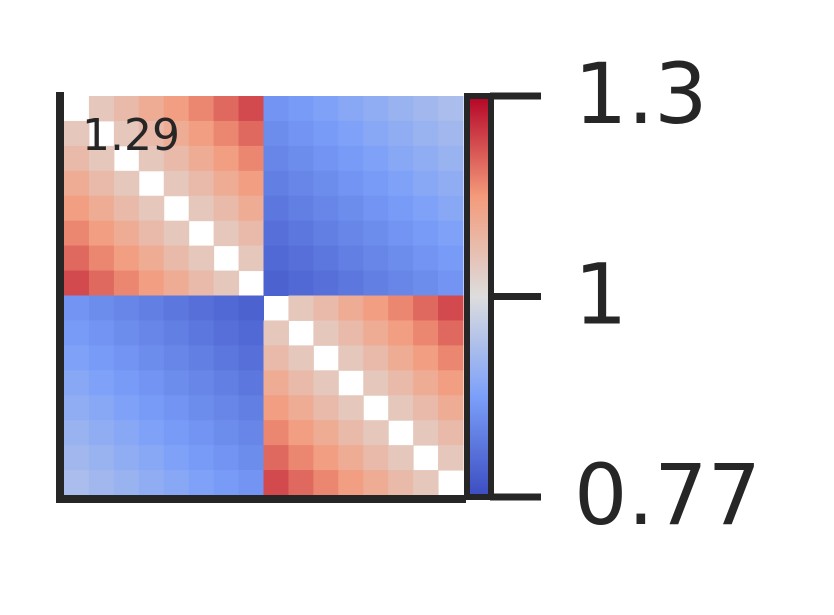 This screenshot has height=615, width=834. Describe the element at coordinates (667, 495) in the screenshot. I see `colorbar-tick-label: 0.77` at that location.